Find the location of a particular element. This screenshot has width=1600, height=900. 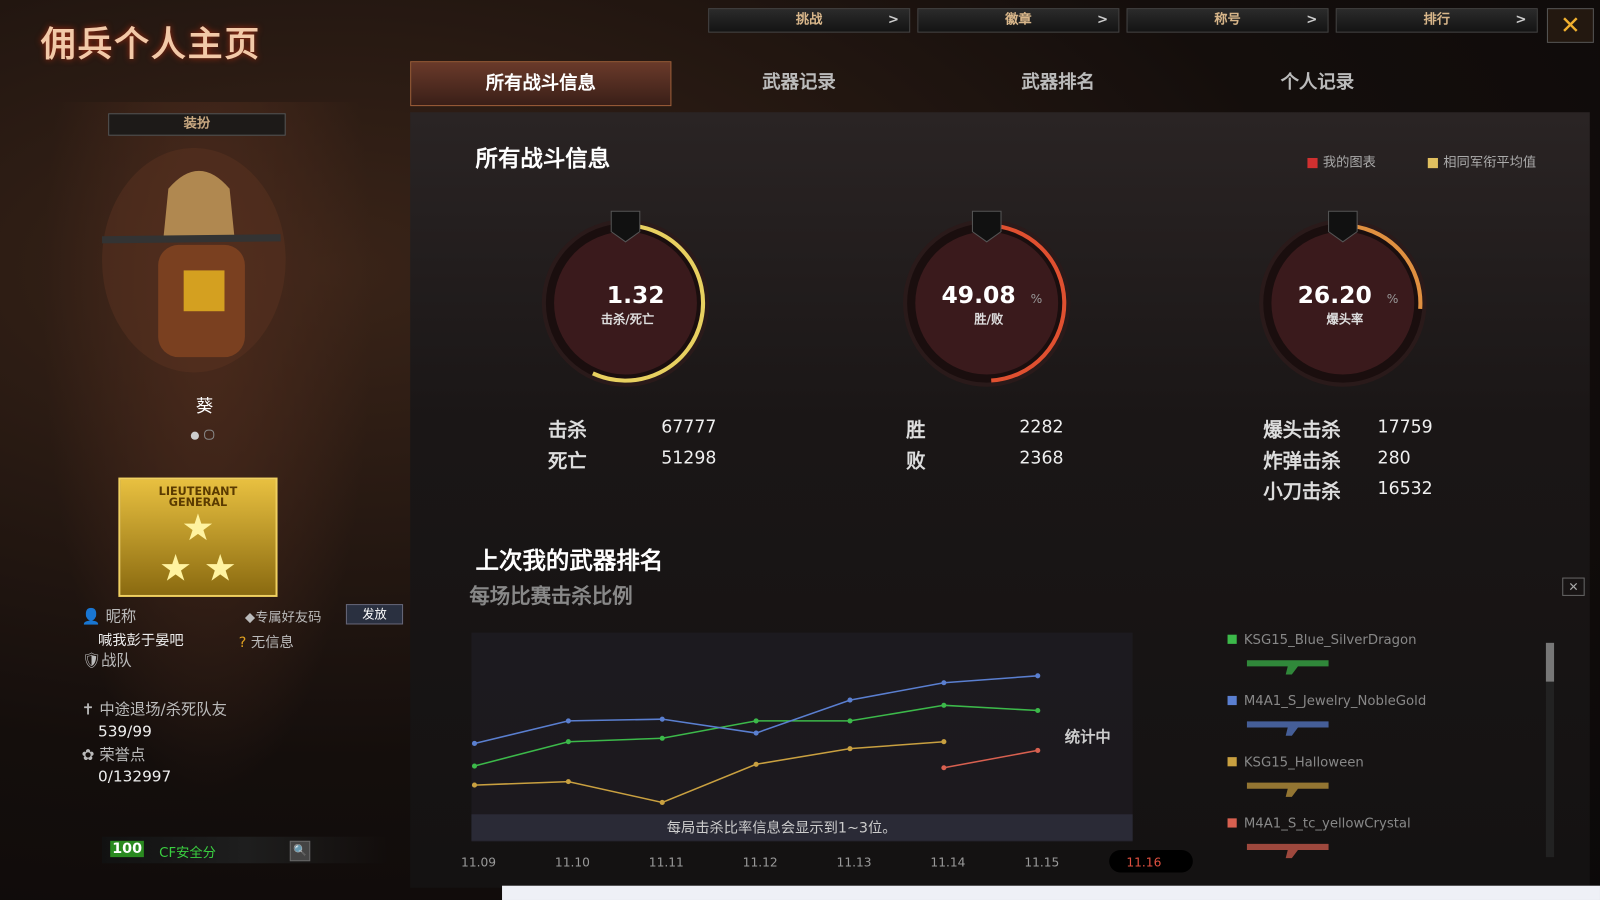

tab: 武器记录 is located at coordinates (799, 82).